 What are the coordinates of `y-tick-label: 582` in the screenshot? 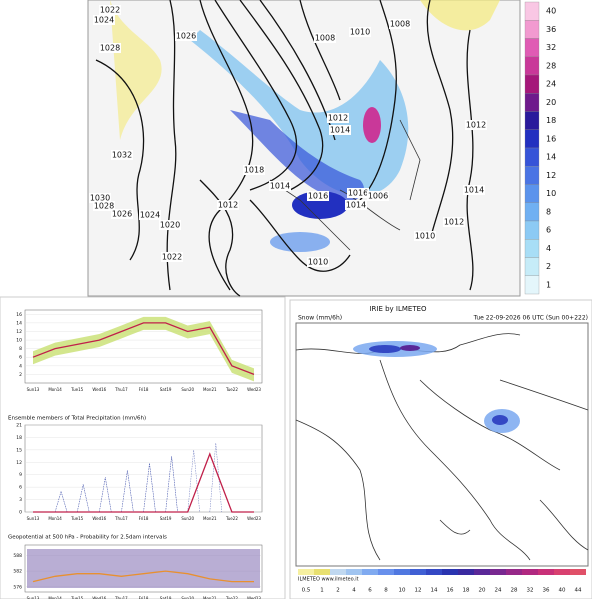 It's located at (17, 572).